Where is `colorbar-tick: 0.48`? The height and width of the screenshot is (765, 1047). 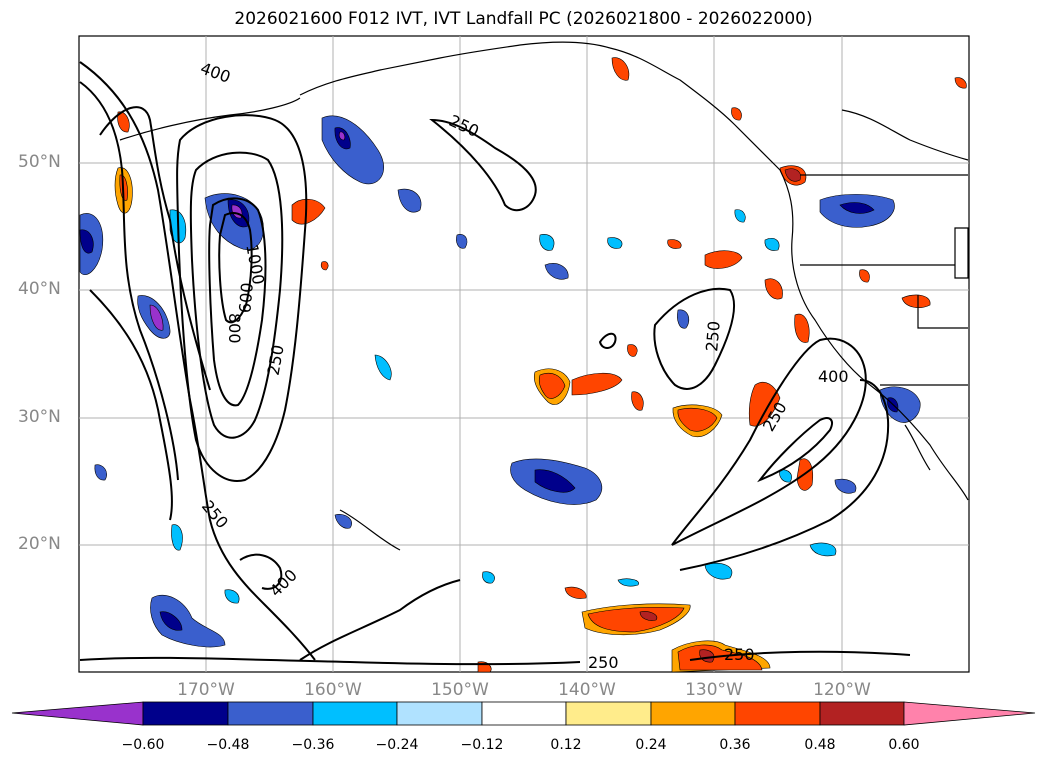 colorbar-tick: 0.48 is located at coordinates (820, 745).